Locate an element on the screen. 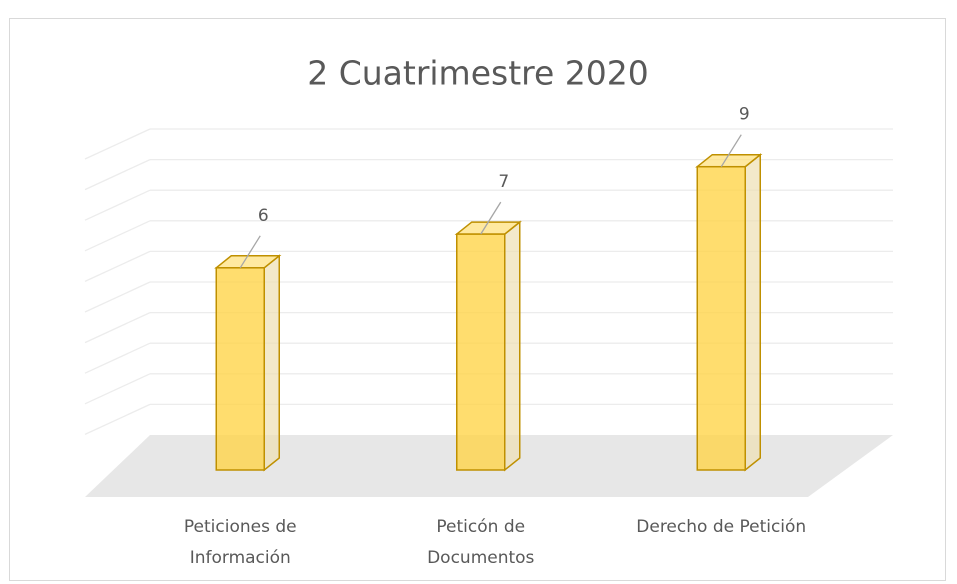  label-line: Peticón de is located at coordinates (480, 527).